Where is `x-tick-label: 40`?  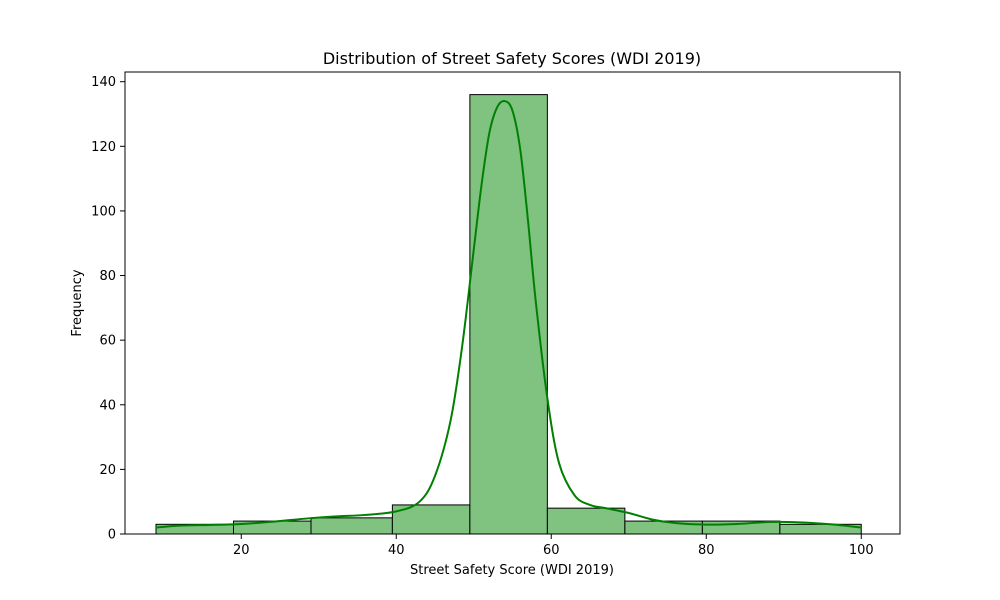 x-tick-label: 40 is located at coordinates (396, 550).